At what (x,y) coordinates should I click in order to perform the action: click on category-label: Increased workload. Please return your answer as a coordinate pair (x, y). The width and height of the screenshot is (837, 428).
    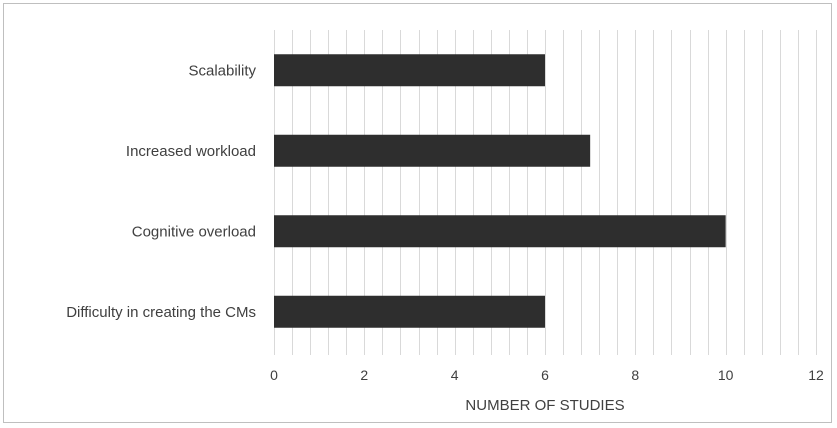
    Looking at the image, I should click on (191, 151).